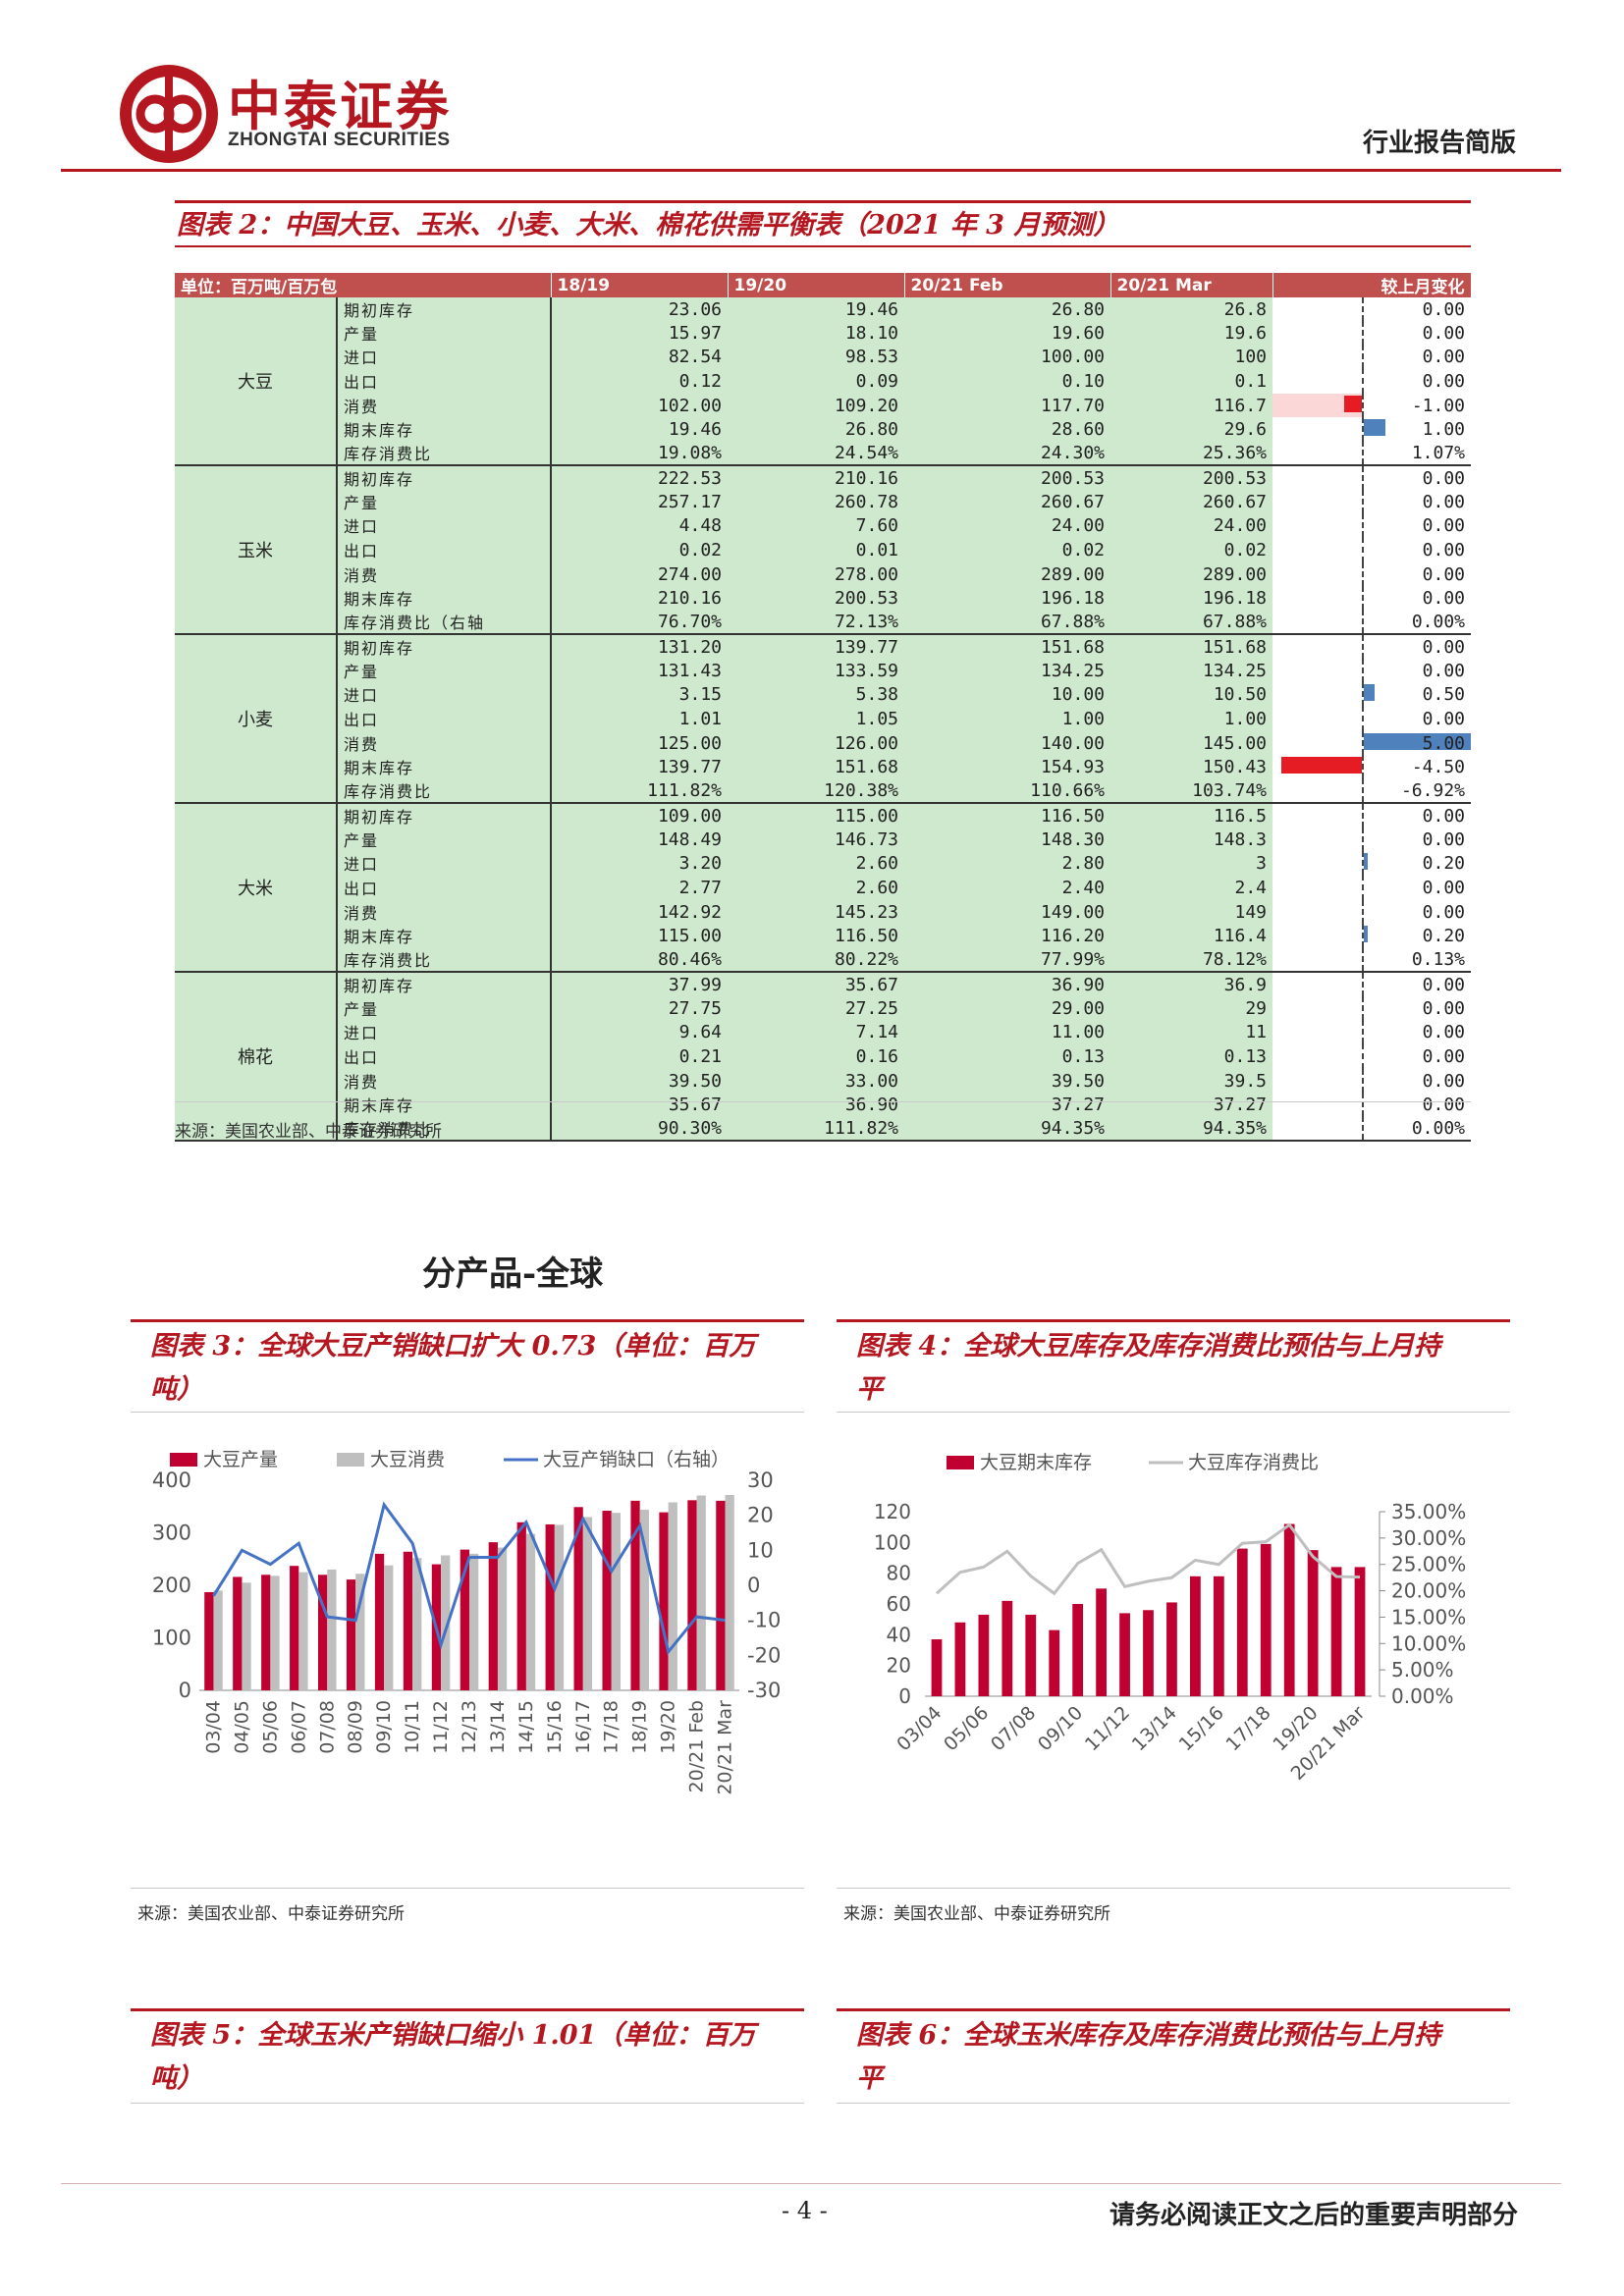  I want to click on change-cell: 0.13%, so click(1416, 960).